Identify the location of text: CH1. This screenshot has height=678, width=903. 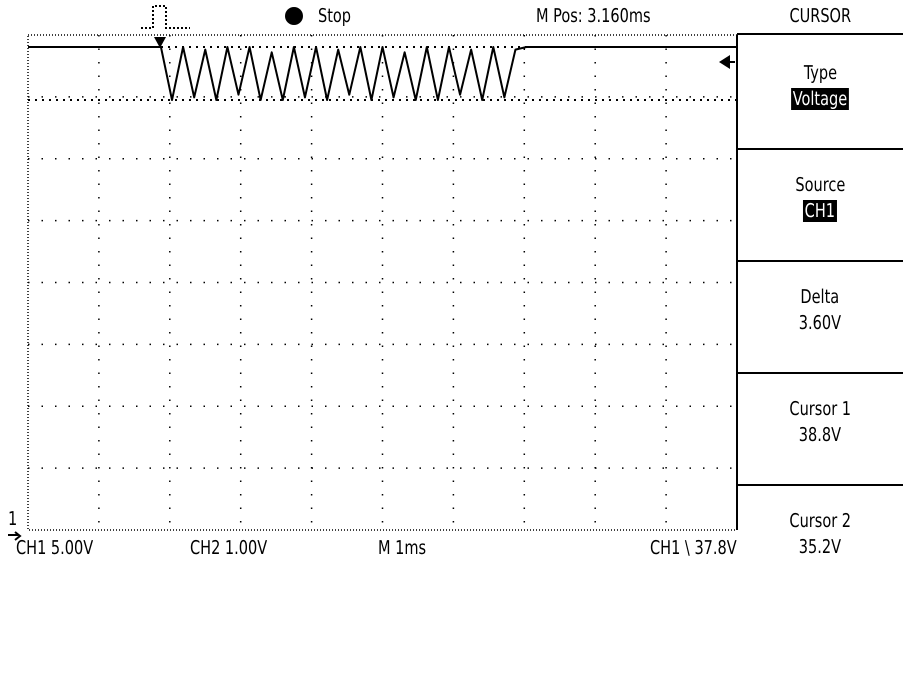
(819, 211).